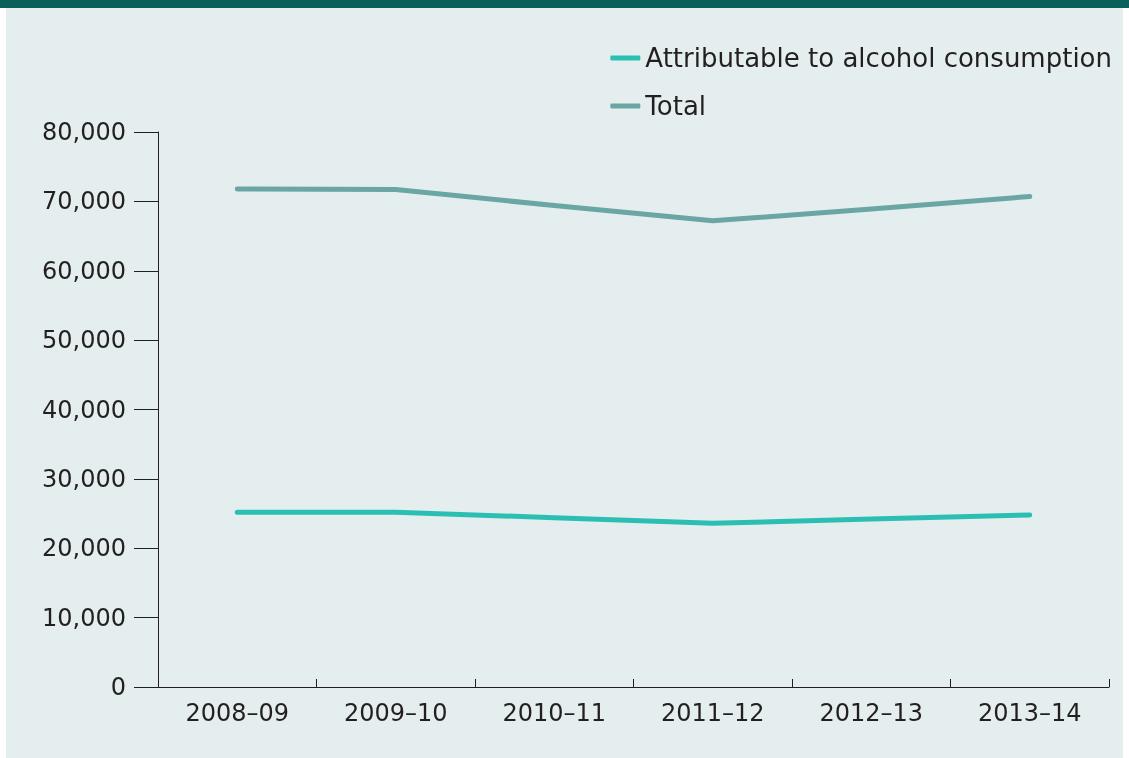 The height and width of the screenshot is (758, 1129). What do you see at coordinates (84, 478) in the screenshot?
I see `y-tick-label: 30,000` at bounding box center [84, 478].